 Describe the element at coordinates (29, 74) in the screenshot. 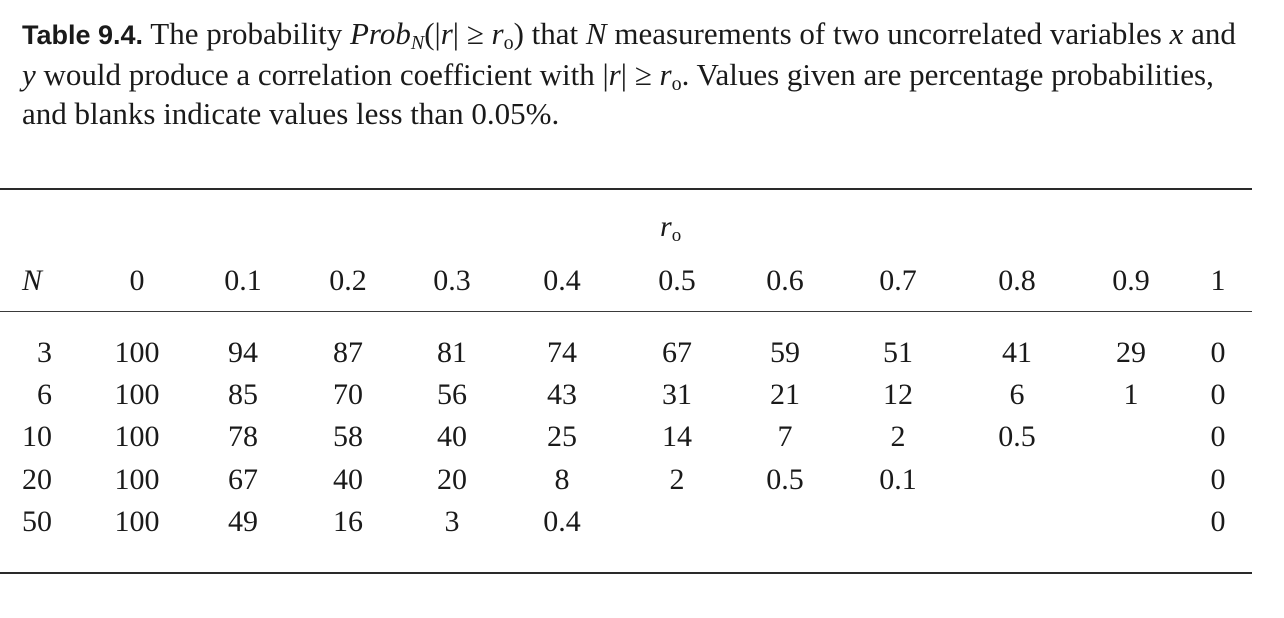

I see `caption-y: y` at that location.